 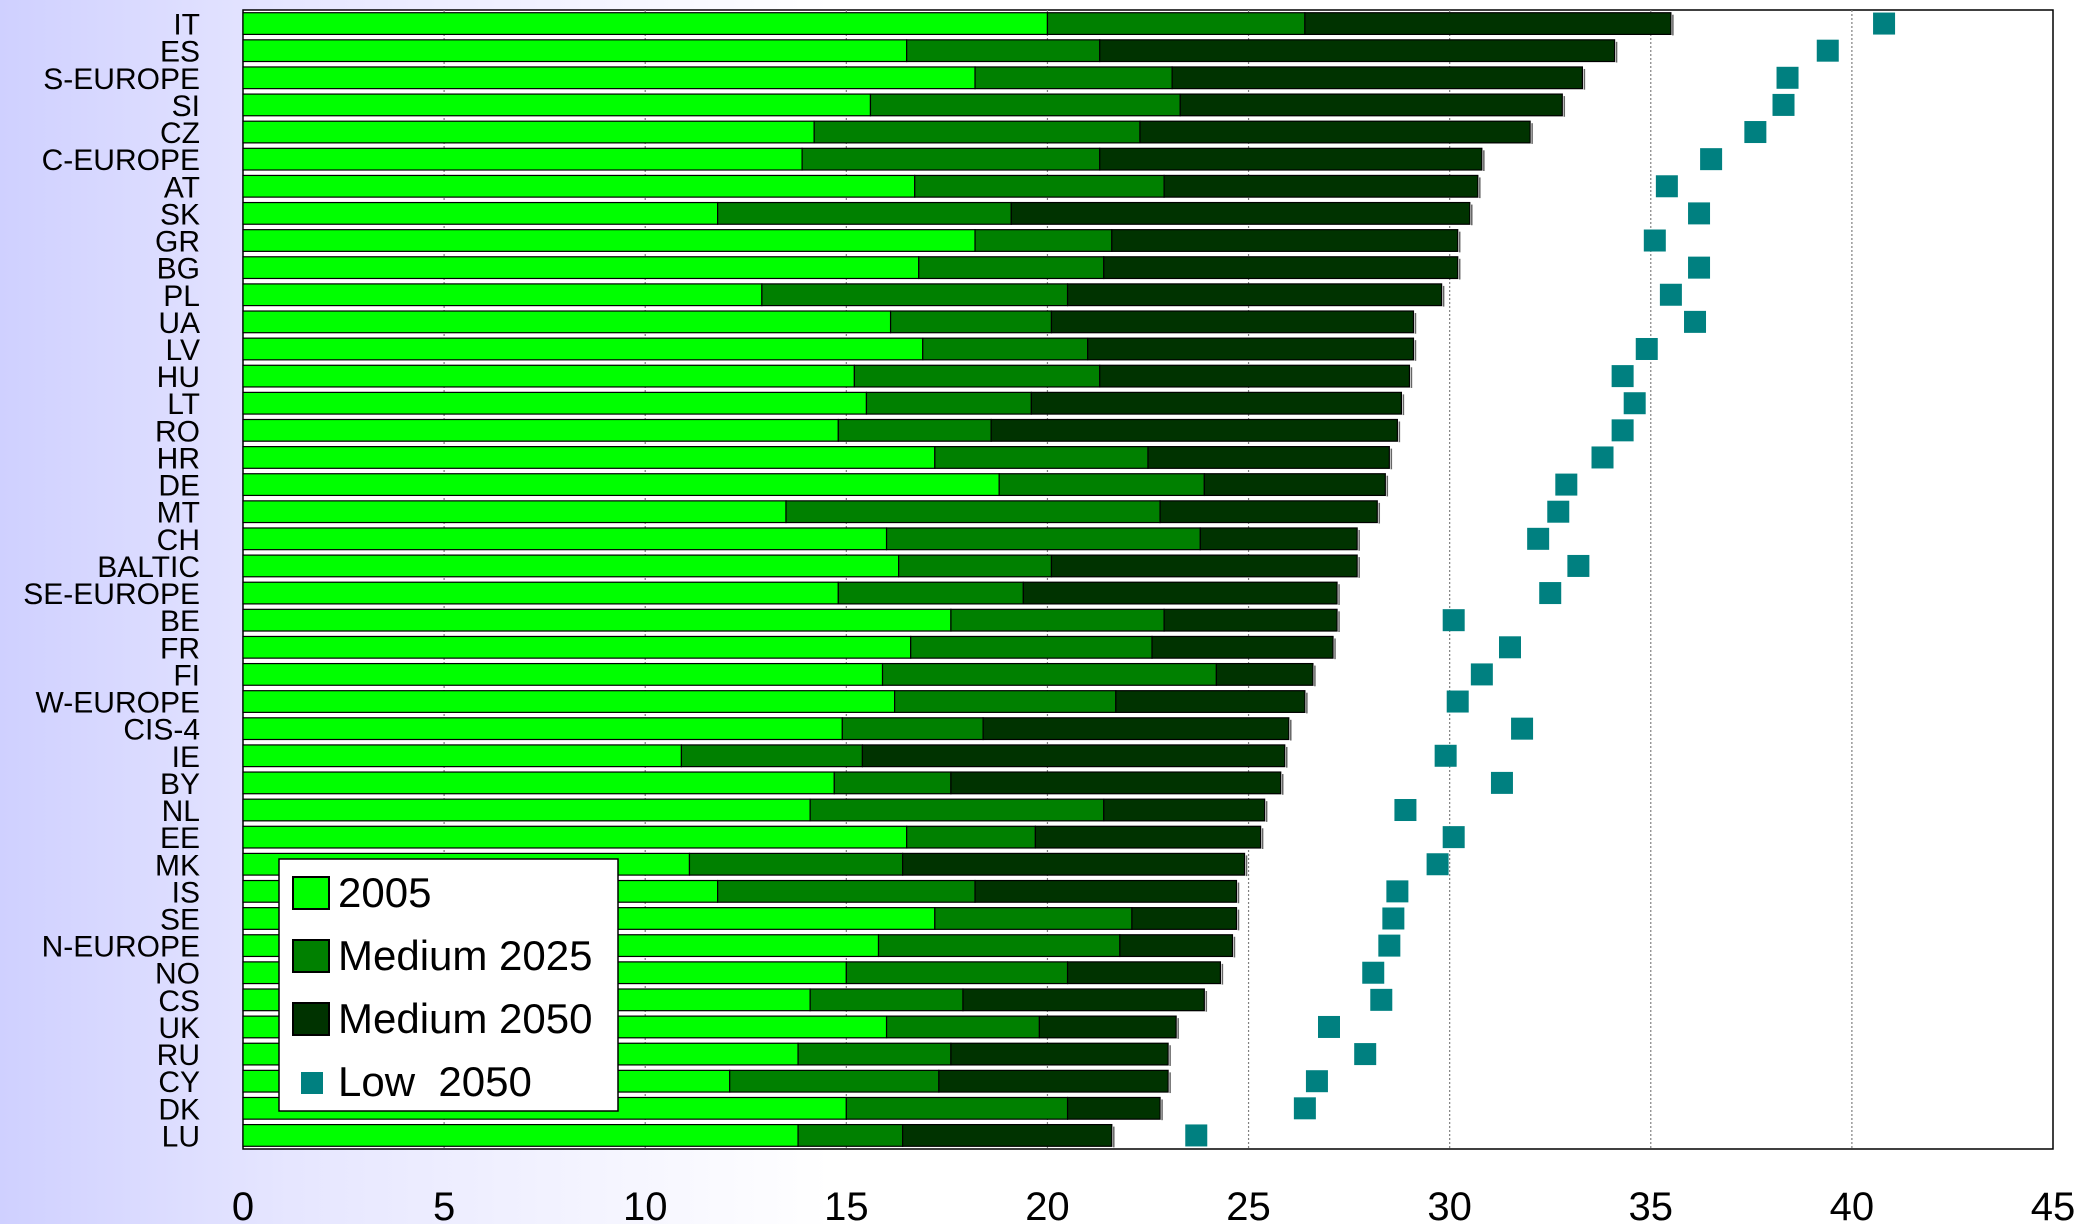 I want to click on category-label-si: SI, so click(x=186, y=106).